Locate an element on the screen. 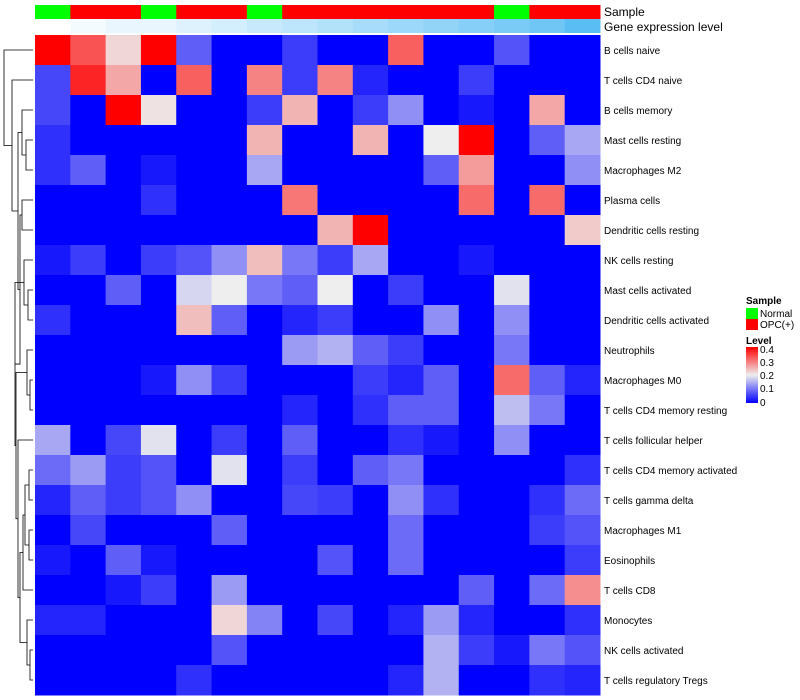  legend-level-tick-0.4: 0.4 is located at coordinates (767, 350).